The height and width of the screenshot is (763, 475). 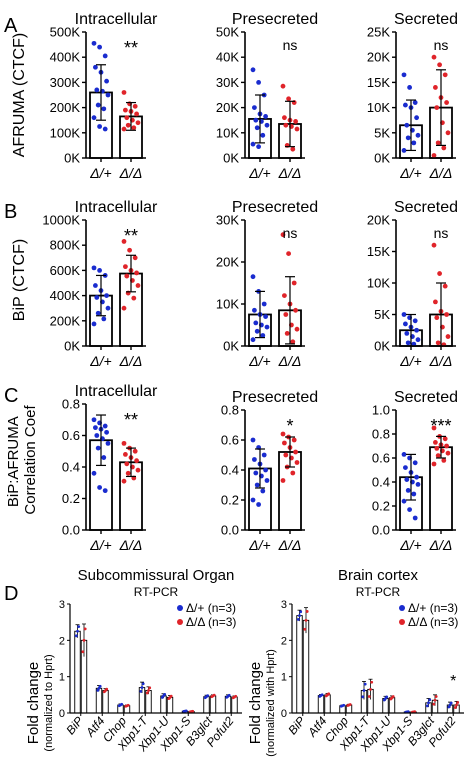 I want to click on chart-title: Brain cortex, so click(x=378, y=575).